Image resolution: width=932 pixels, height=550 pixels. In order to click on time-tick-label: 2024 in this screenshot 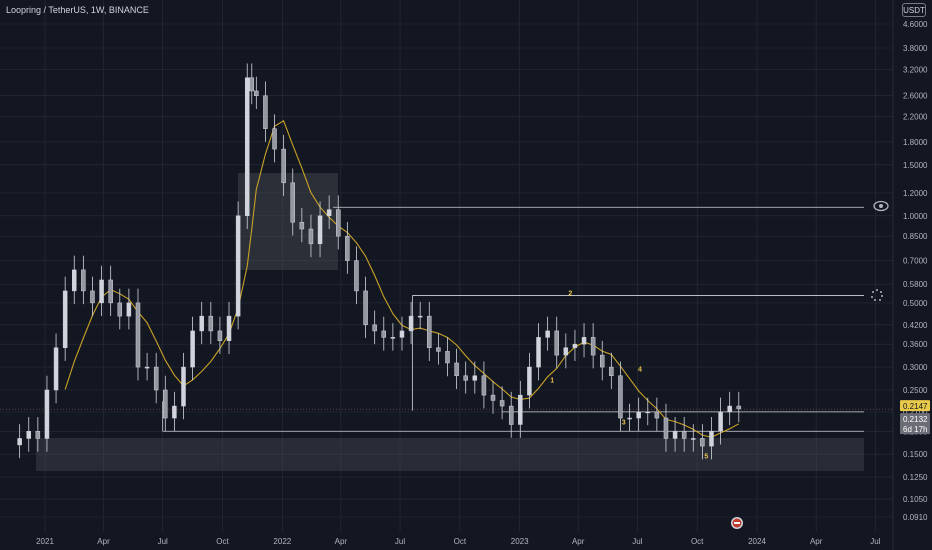, I will do `click(757, 541)`.